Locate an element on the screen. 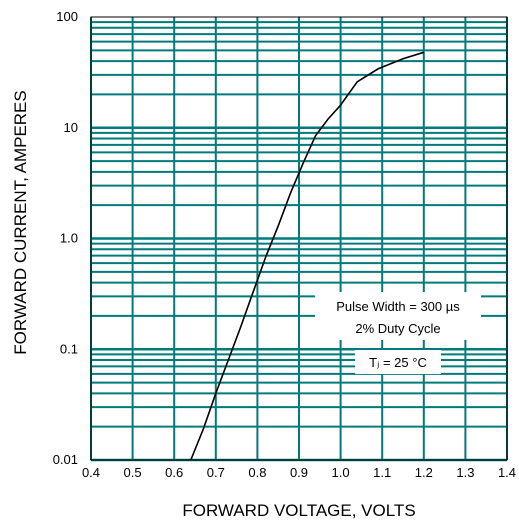 This screenshot has height=529, width=519. x-tick-label: 0.4 is located at coordinates (91, 472).